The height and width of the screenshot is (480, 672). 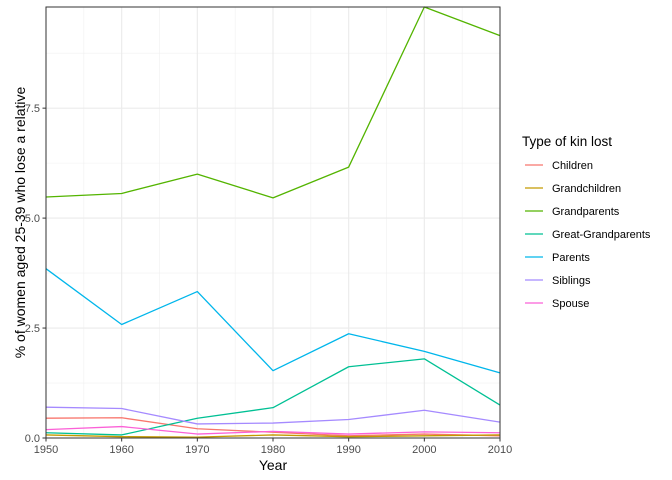 What do you see at coordinates (586, 212) in the screenshot?
I see `legend-label: Grandparents` at bounding box center [586, 212].